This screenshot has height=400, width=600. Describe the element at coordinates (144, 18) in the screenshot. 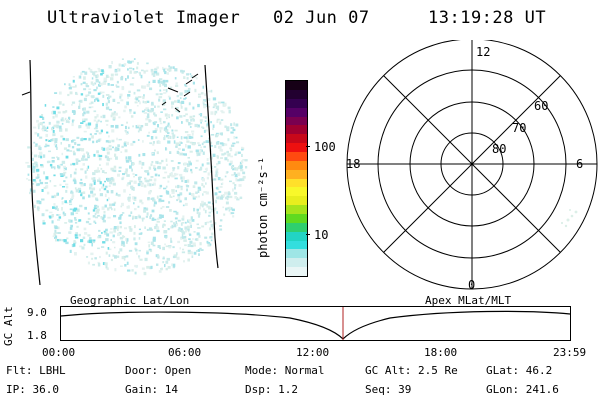

I see `instrument-title: Ultraviolet Imager` at that location.